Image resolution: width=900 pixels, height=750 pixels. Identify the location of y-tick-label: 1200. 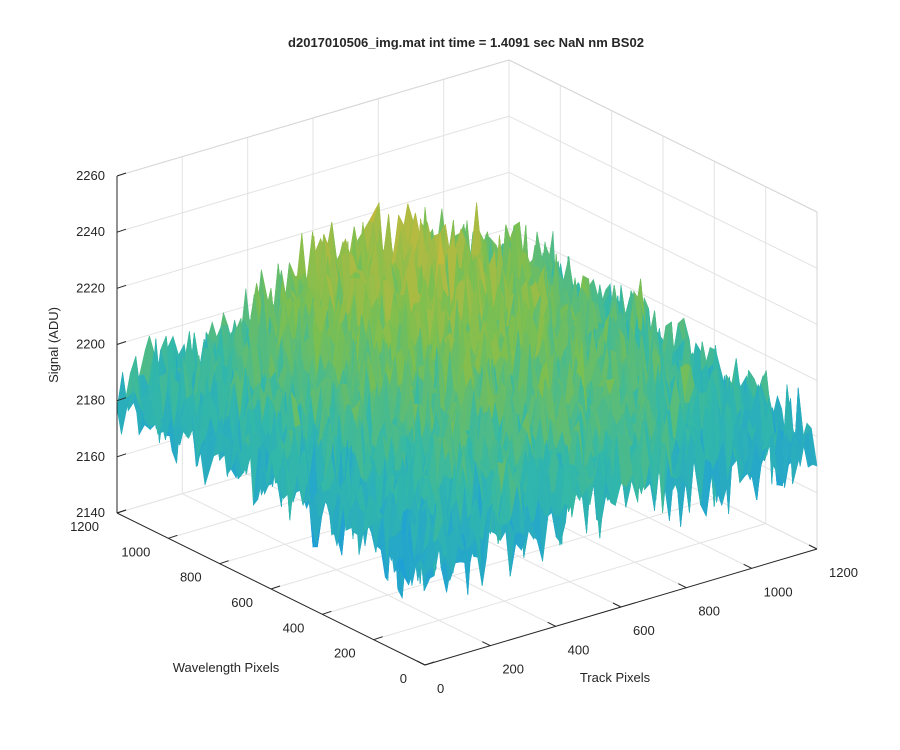
(84, 526).